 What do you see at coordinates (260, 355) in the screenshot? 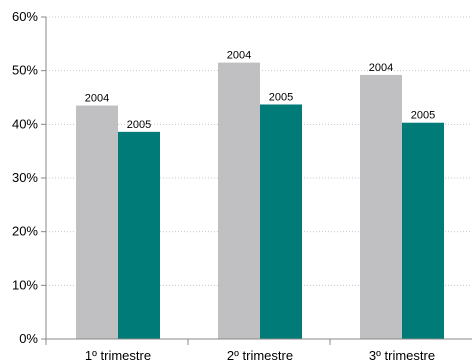
I see `x-category-label: 2º trimestre` at bounding box center [260, 355].